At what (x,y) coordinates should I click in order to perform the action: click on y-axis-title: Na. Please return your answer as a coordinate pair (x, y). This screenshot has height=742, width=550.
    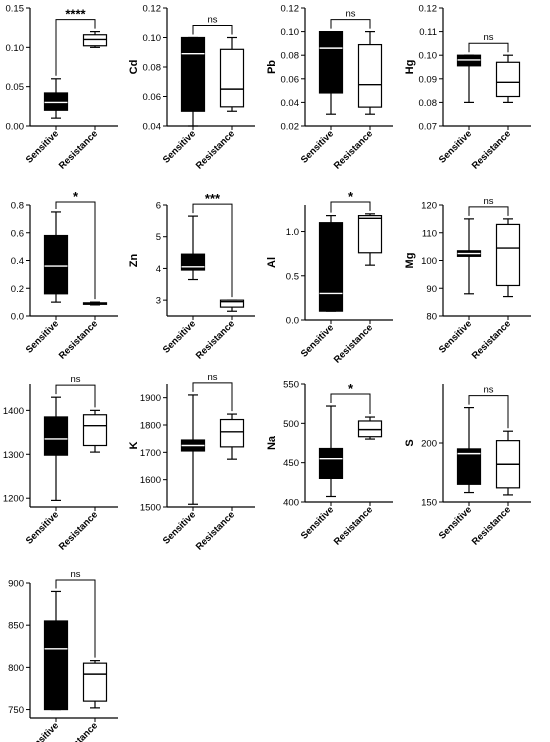
    Looking at the image, I should click on (272, 442).